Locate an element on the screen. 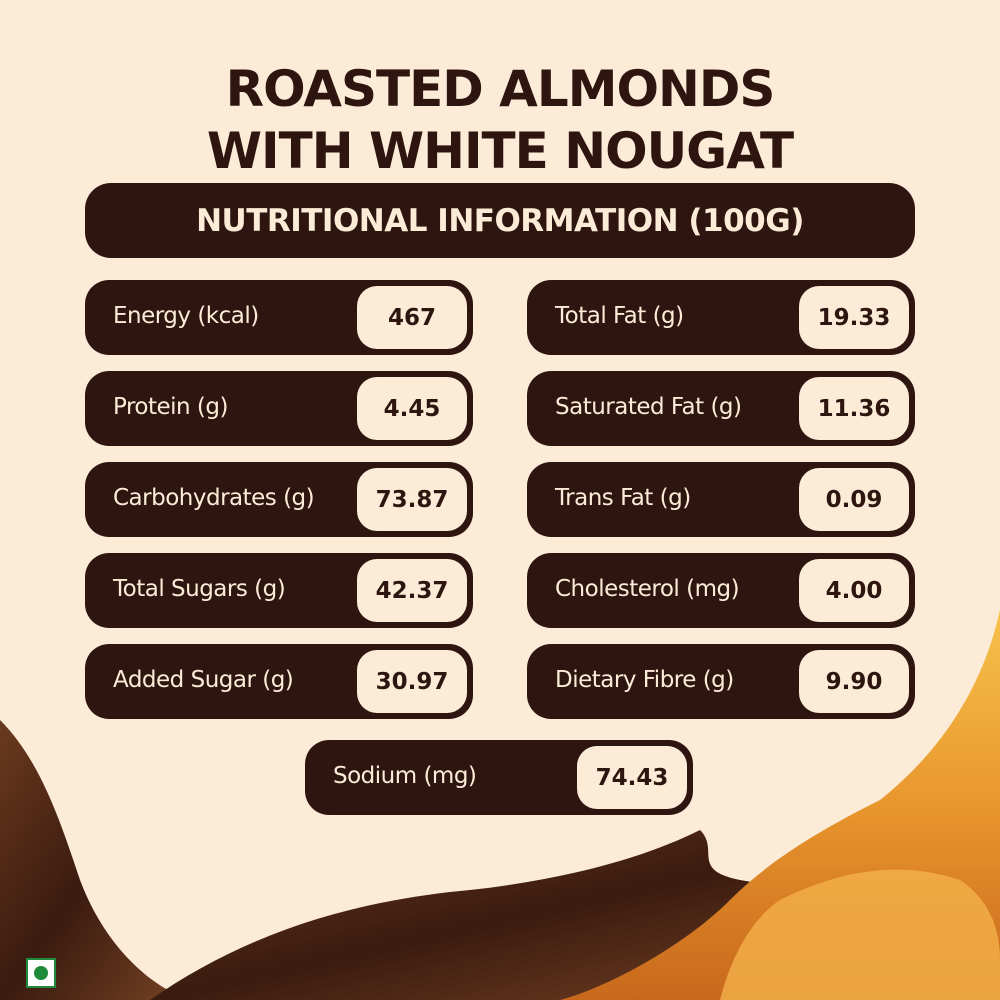 This screenshot has height=1000, width=1000. nutrient-label: Protein (g) is located at coordinates (170, 407).